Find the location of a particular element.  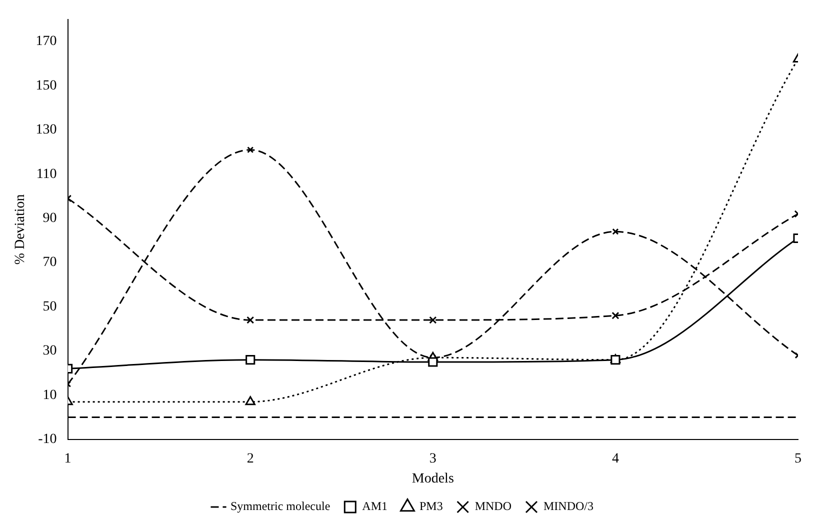

y-tick-label: 70 is located at coordinates (49, 262).